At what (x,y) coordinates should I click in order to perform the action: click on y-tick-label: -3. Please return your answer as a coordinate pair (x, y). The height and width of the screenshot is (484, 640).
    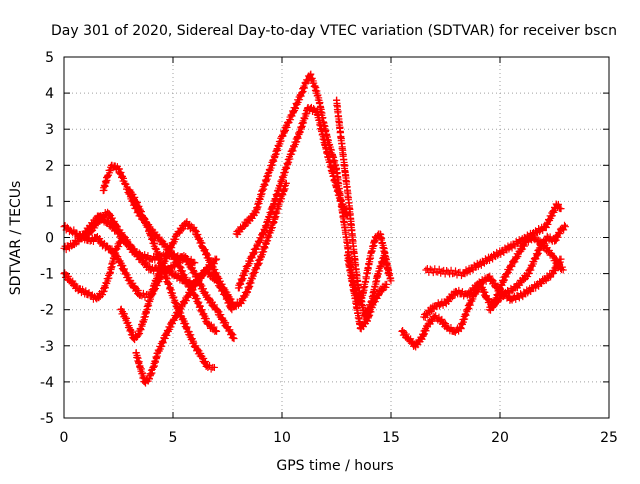
    Looking at the image, I should click on (47, 347).